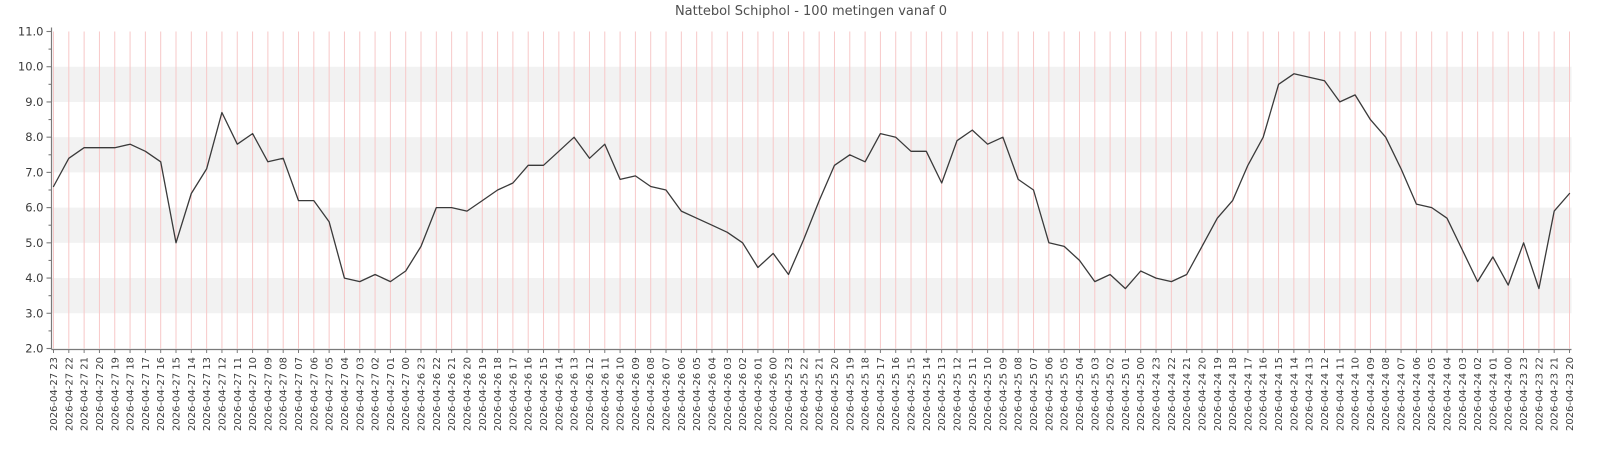 The height and width of the screenshot is (450, 1600). Describe the element at coordinates (881, 394) in the screenshot. I see `x-tick-label: 2026-04-25 17` at that location.